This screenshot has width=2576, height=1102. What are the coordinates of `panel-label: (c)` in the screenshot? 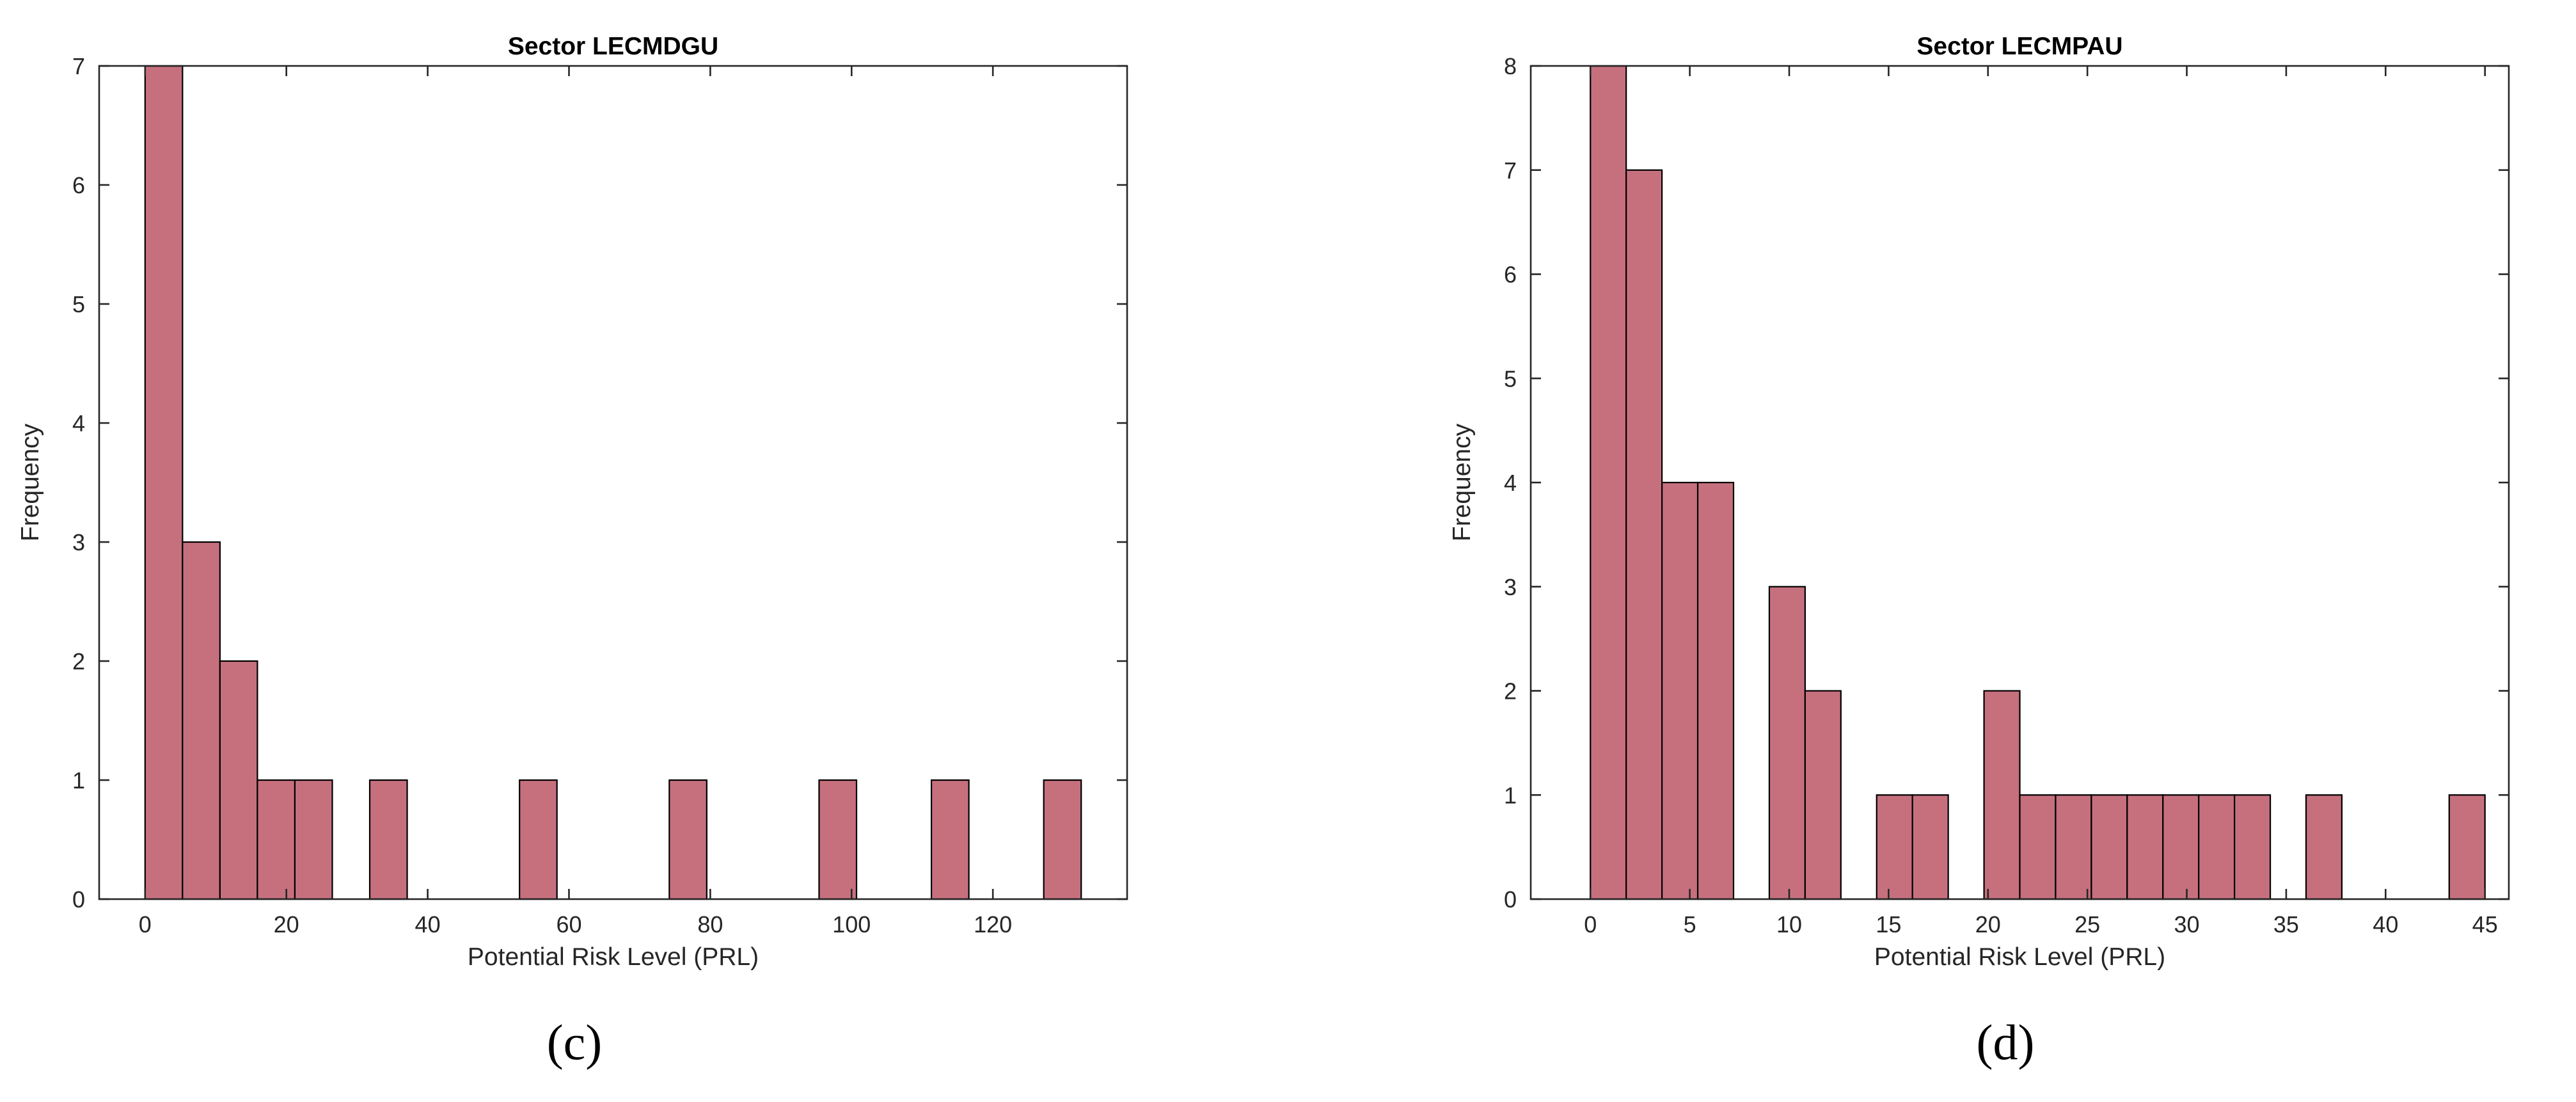 It's located at (575, 1042).